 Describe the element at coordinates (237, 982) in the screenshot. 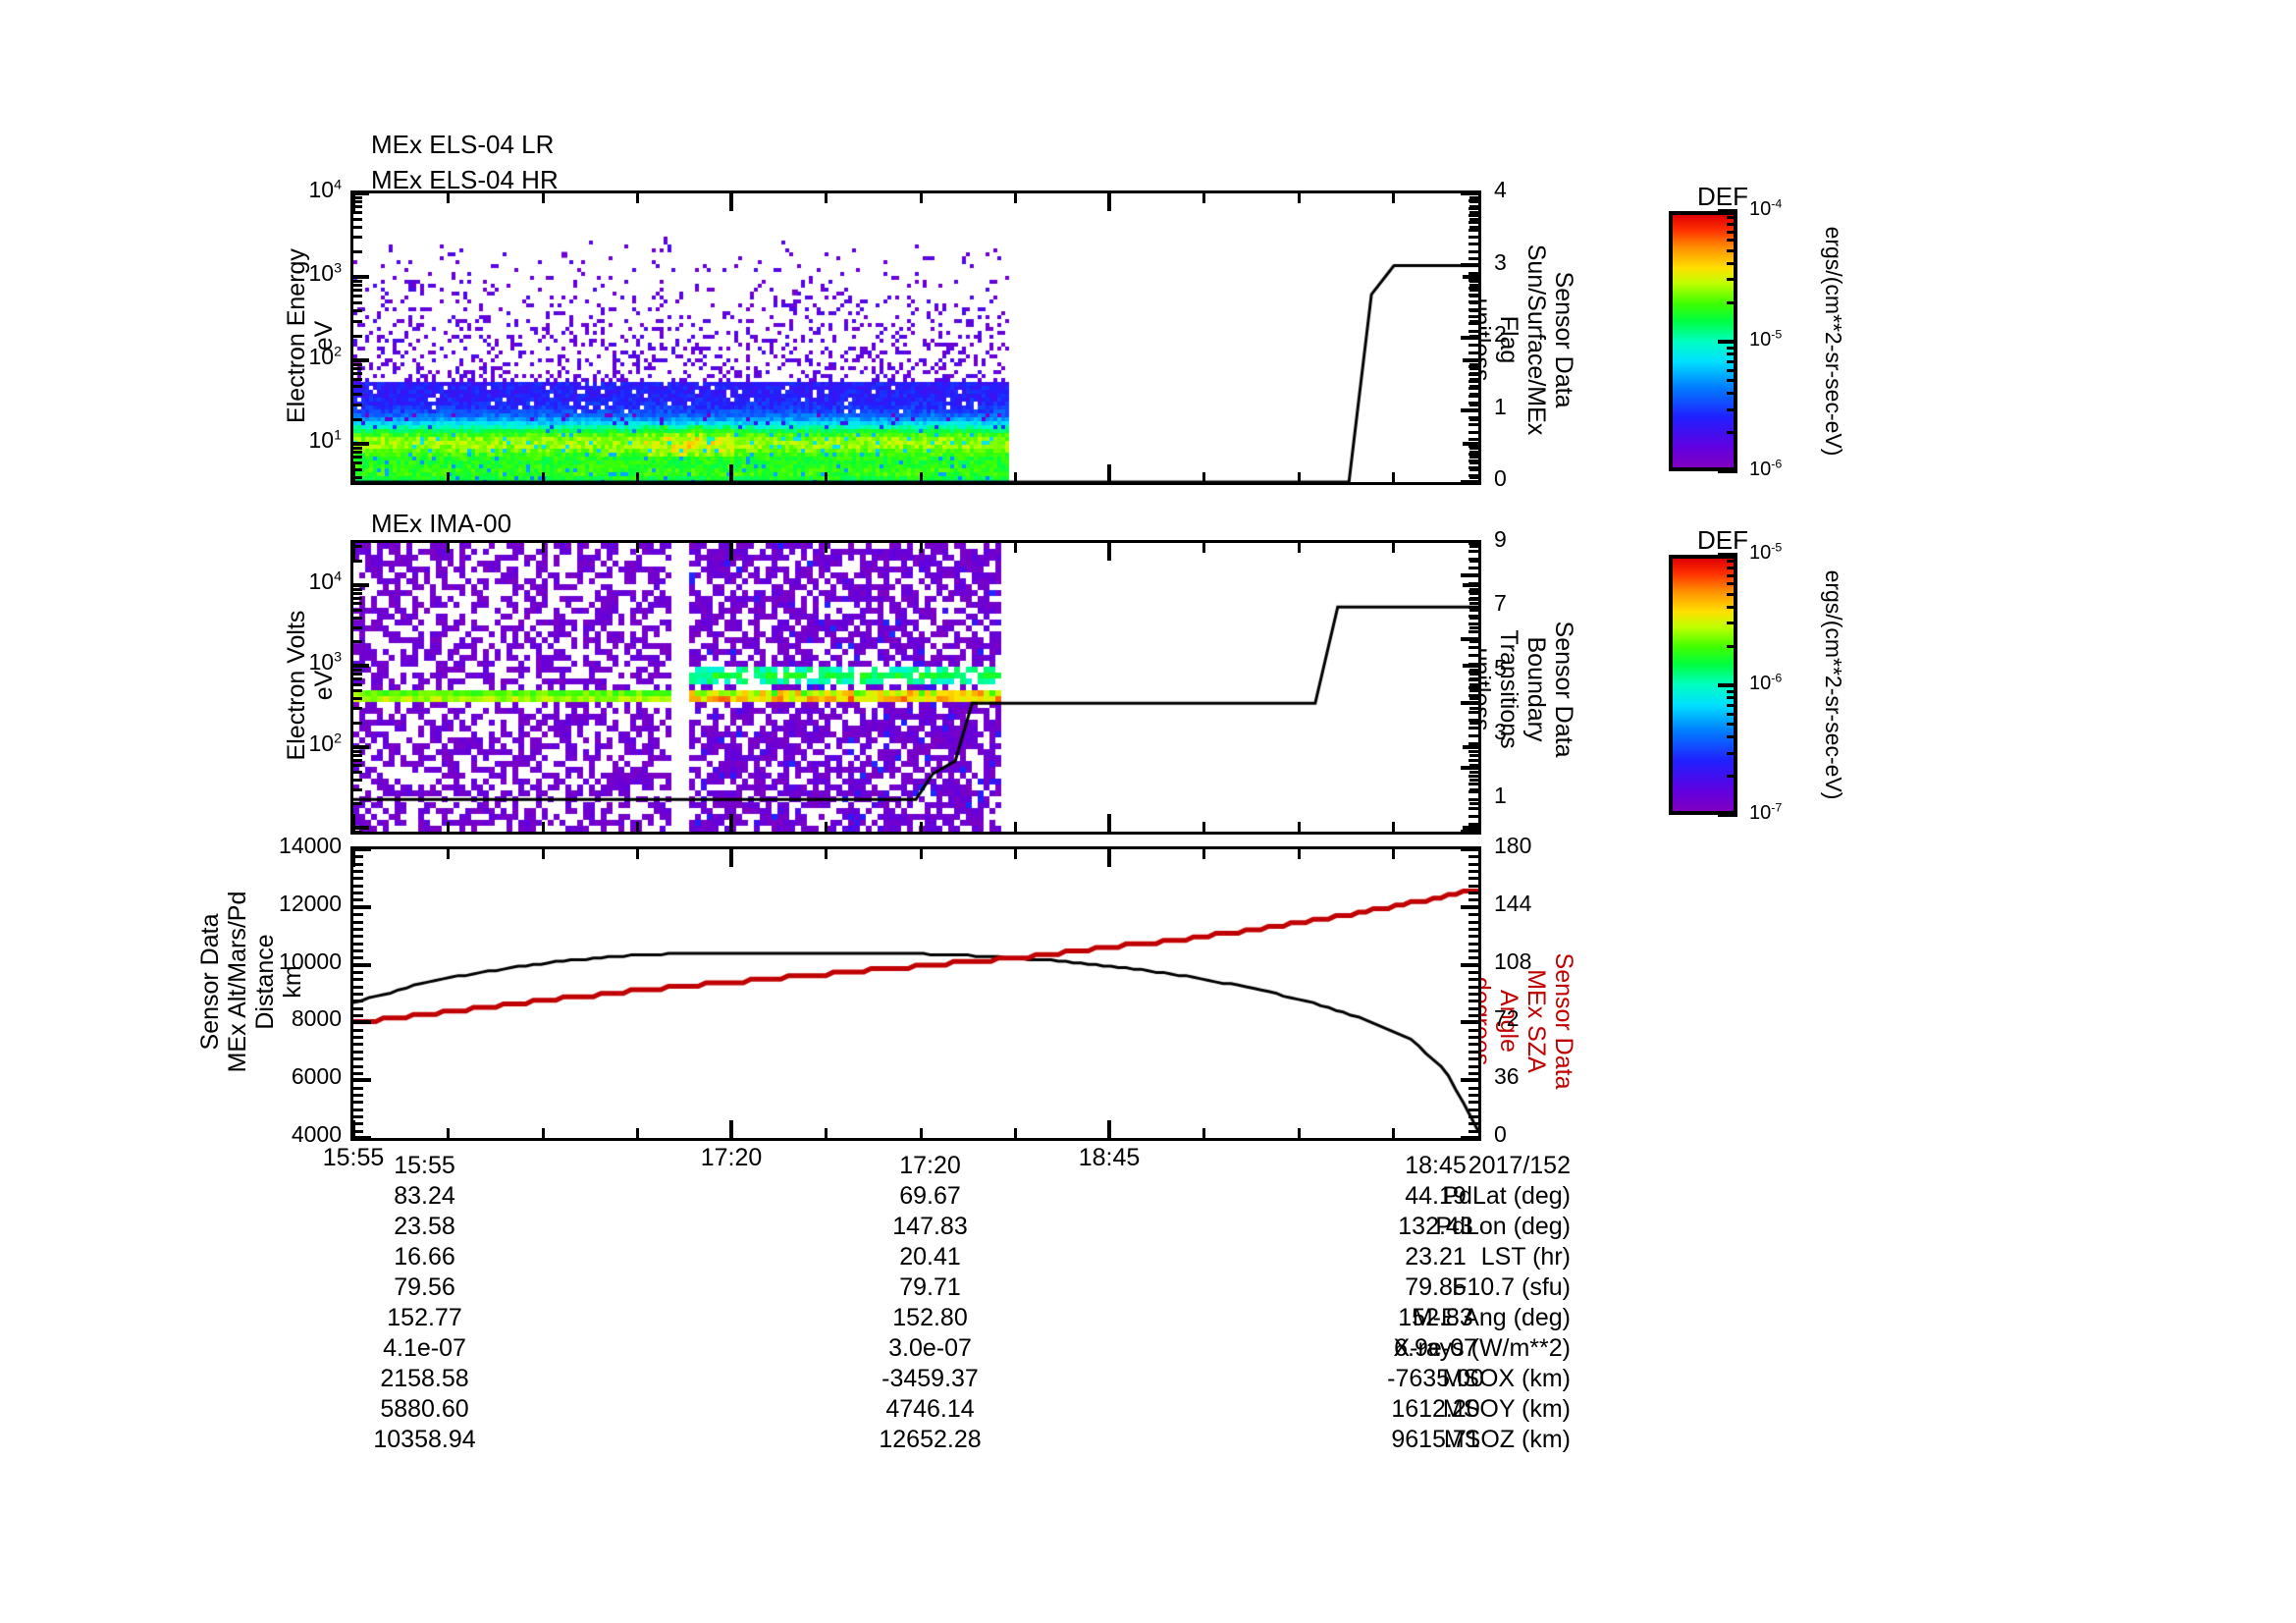

I see `panel-alt-left-axis-title-line2: MEx Alt/Mars/Pd` at that location.